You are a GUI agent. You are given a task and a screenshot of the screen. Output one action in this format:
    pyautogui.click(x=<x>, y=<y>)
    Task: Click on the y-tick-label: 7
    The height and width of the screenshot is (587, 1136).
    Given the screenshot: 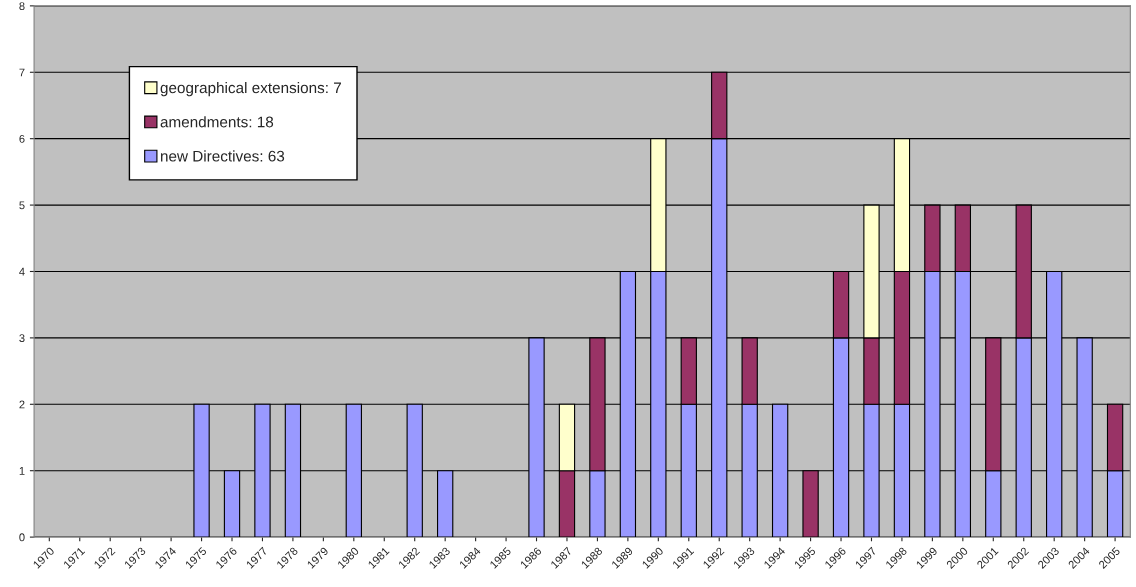 What is the action you would take?
    pyautogui.click(x=22, y=72)
    